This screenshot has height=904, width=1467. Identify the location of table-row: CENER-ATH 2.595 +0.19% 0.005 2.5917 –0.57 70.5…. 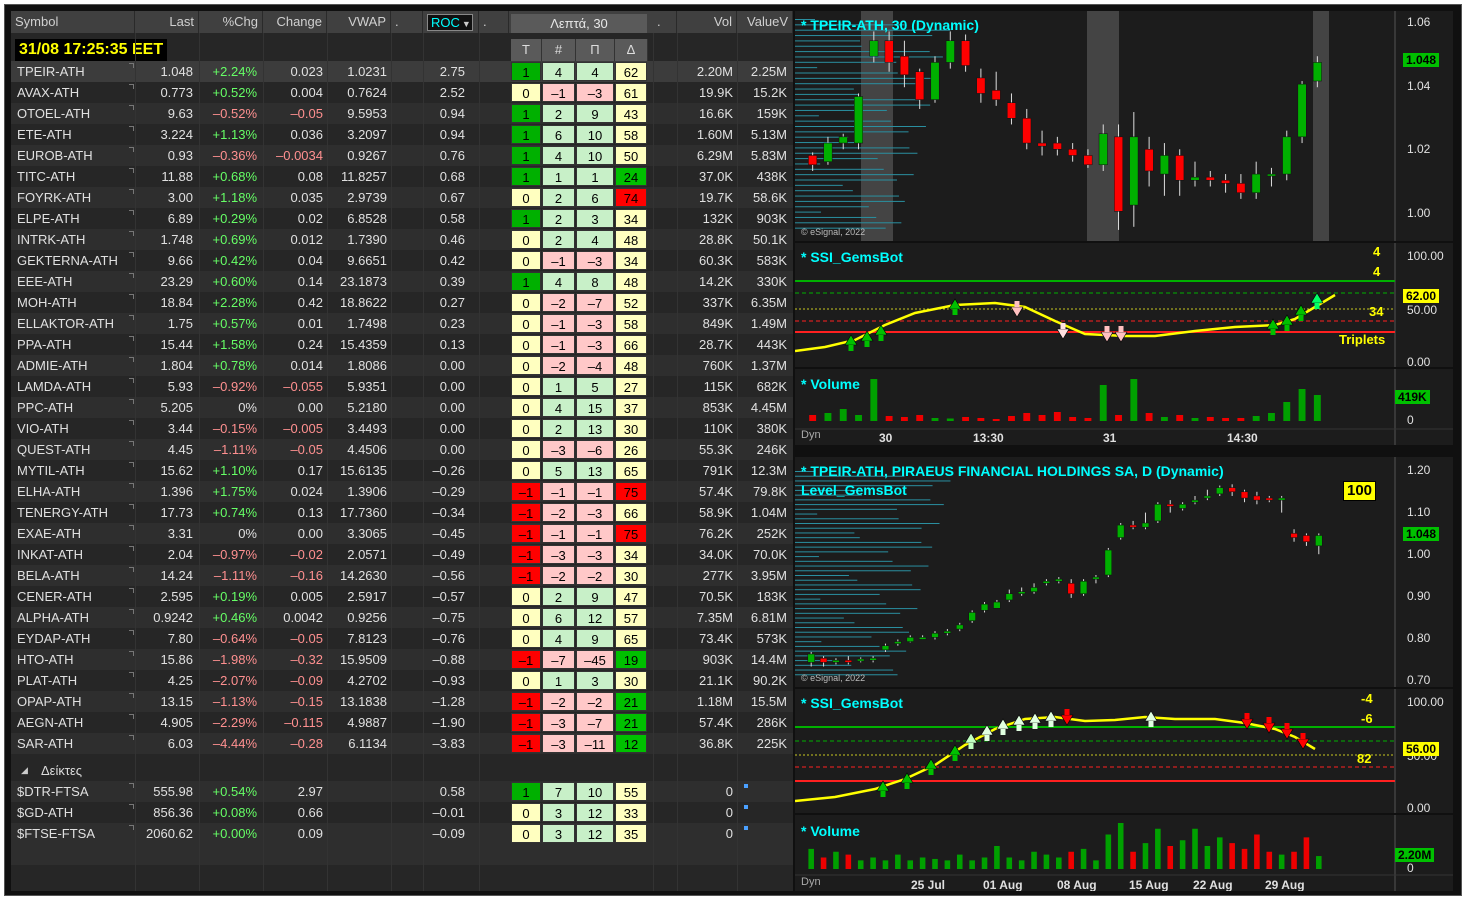
(402, 596).